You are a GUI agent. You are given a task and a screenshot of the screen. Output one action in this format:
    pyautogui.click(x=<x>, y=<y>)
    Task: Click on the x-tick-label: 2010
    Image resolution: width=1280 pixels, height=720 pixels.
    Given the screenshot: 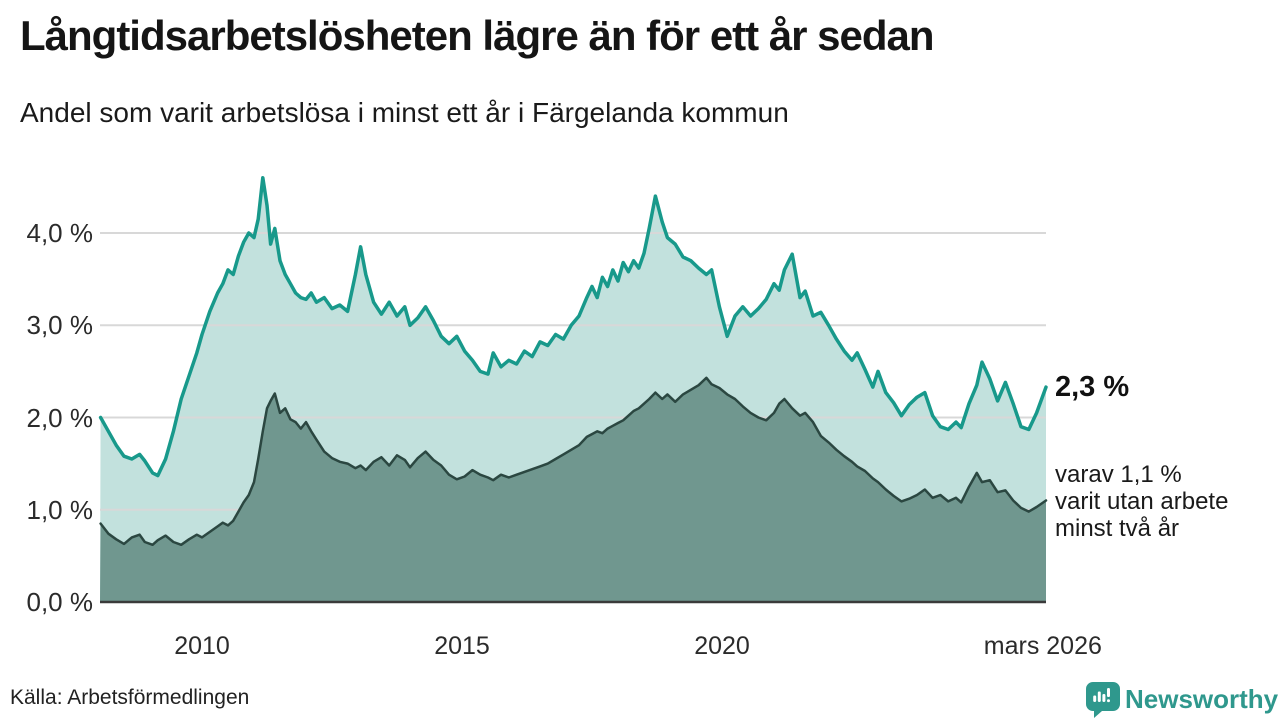 What is the action you would take?
    pyautogui.click(x=202, y=646)
    